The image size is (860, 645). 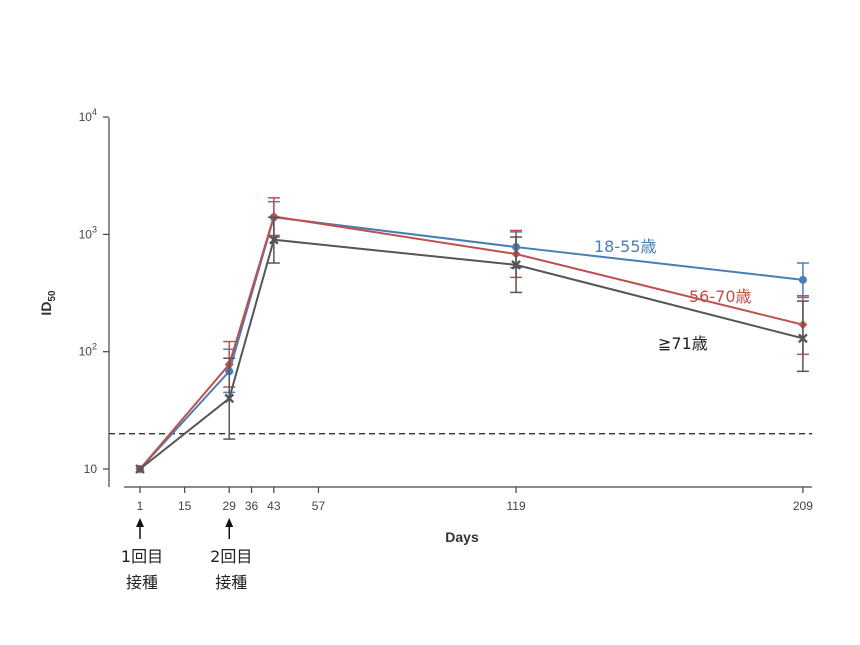 I want to click on series-label-56-70: 56-70歳, so click(x=720, y=296).